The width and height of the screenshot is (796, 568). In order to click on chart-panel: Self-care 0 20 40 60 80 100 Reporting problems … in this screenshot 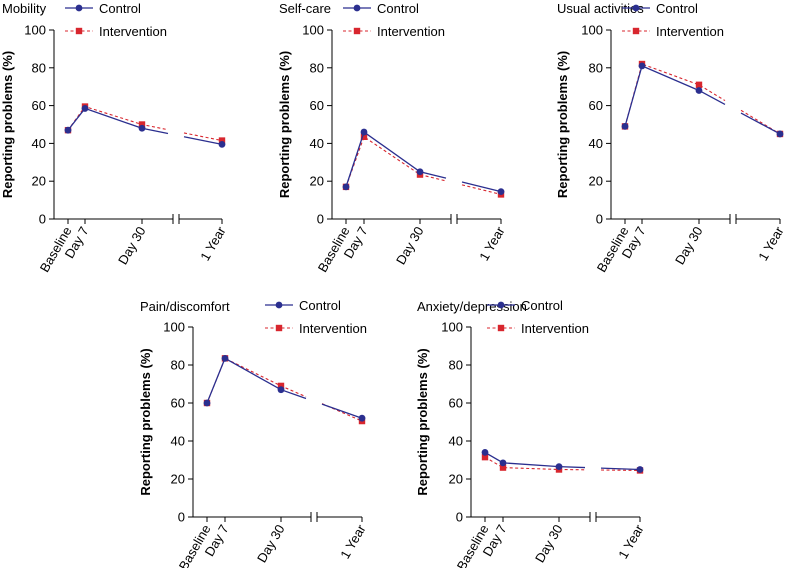, I will do `click(392, 138)`.